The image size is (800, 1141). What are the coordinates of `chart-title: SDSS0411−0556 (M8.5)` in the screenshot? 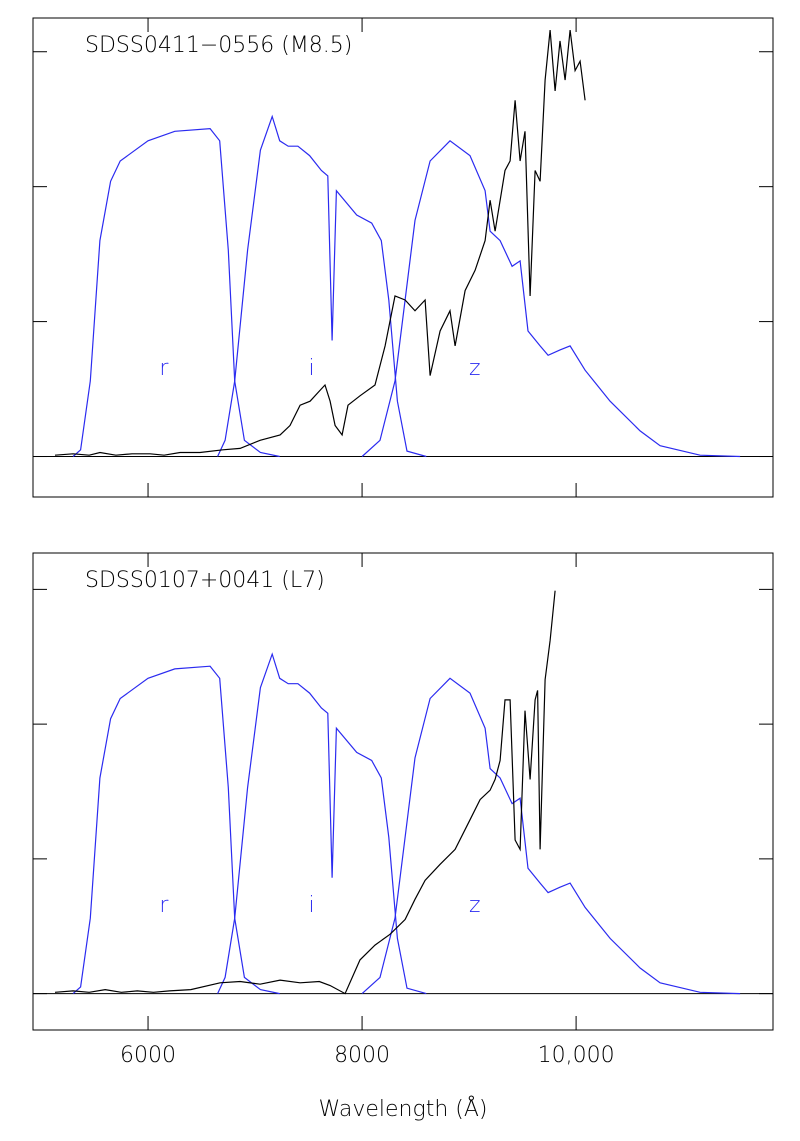 It's located at (218, 45).